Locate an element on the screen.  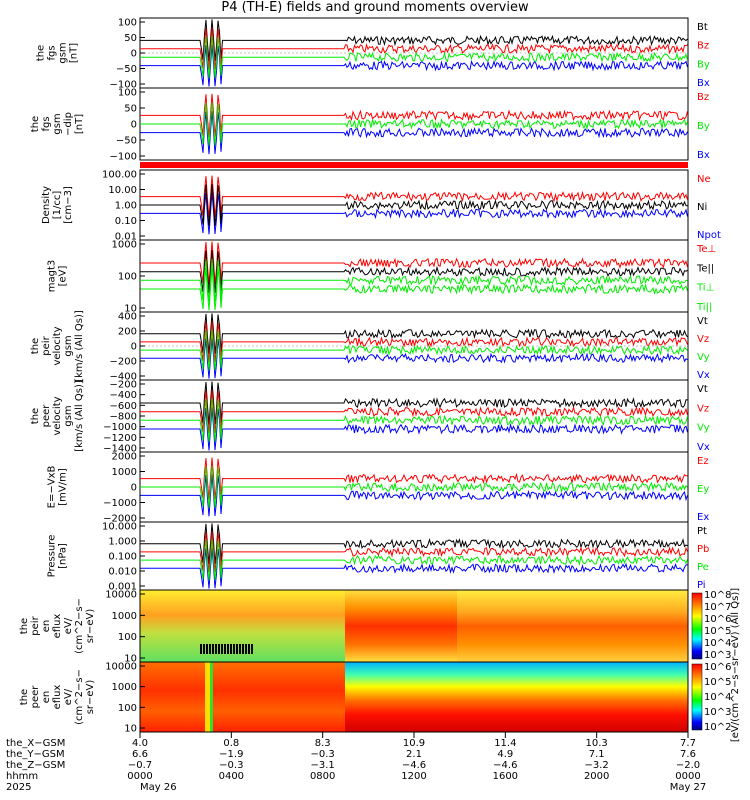
legend-item: Bz is located at coordinates (703, 97).